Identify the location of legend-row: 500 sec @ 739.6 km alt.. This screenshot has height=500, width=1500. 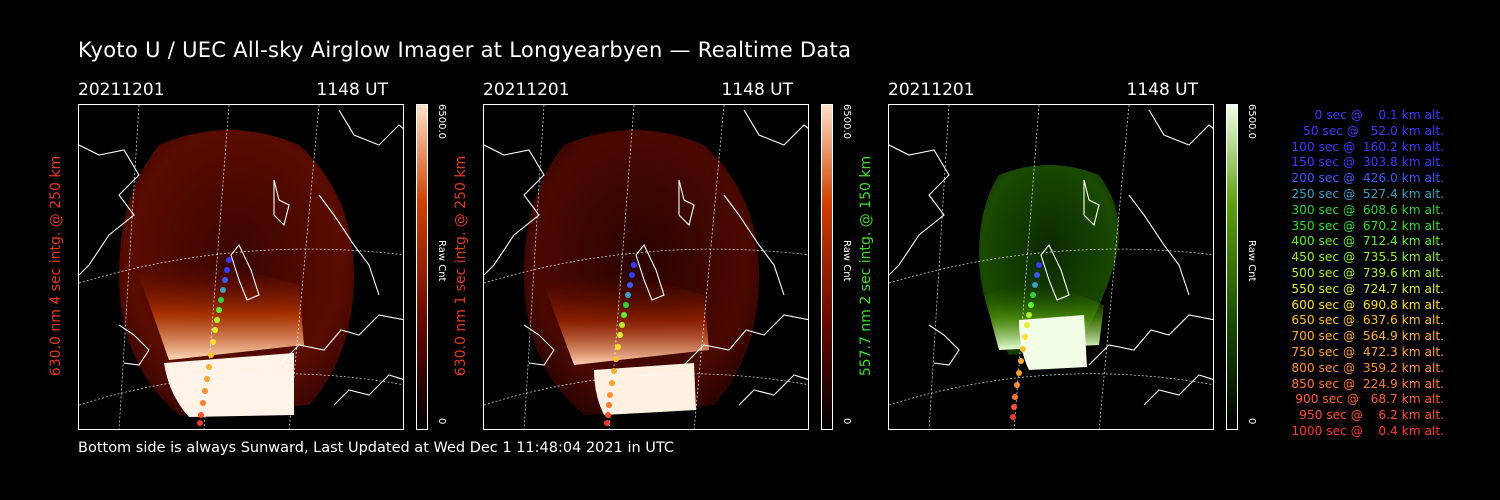
(1365, 272).